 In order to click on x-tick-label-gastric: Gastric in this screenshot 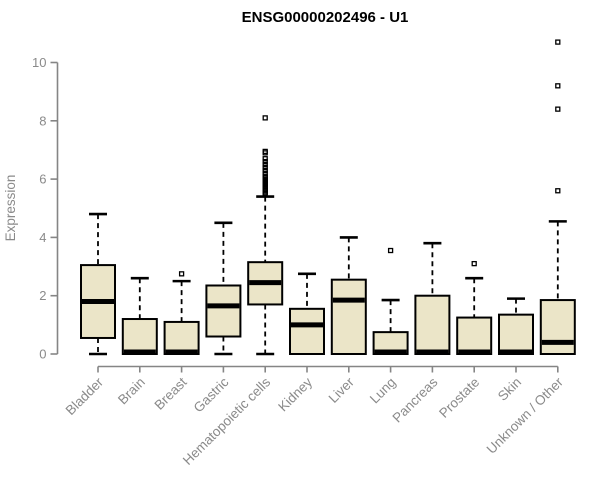, I will do `click(211, 394)`.